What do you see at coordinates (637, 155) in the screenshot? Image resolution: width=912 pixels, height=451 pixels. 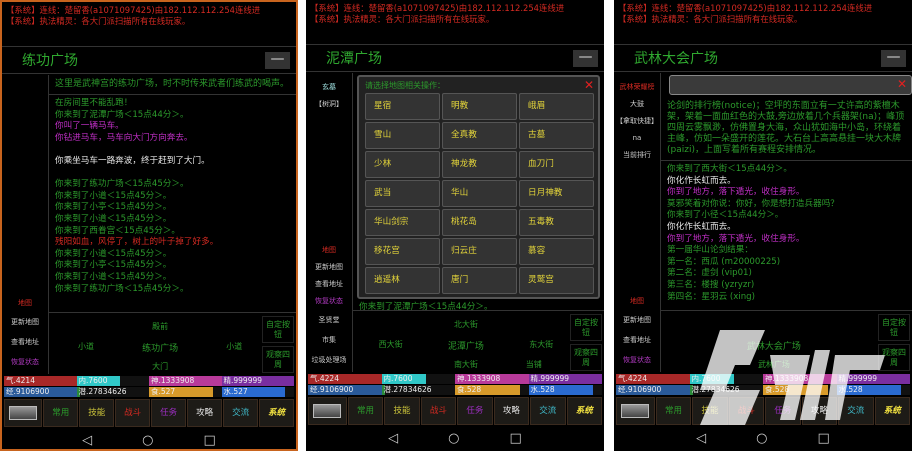 I see `sidebar-item: 当前排行` at bounding box center [637, 155].